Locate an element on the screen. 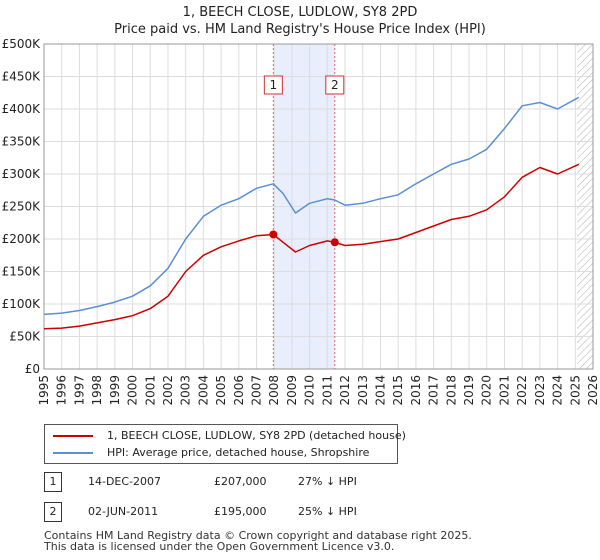 The width and height of the screenshot is (600, 560). x-tick-label: 1995 is located at coordinates (44, 390).